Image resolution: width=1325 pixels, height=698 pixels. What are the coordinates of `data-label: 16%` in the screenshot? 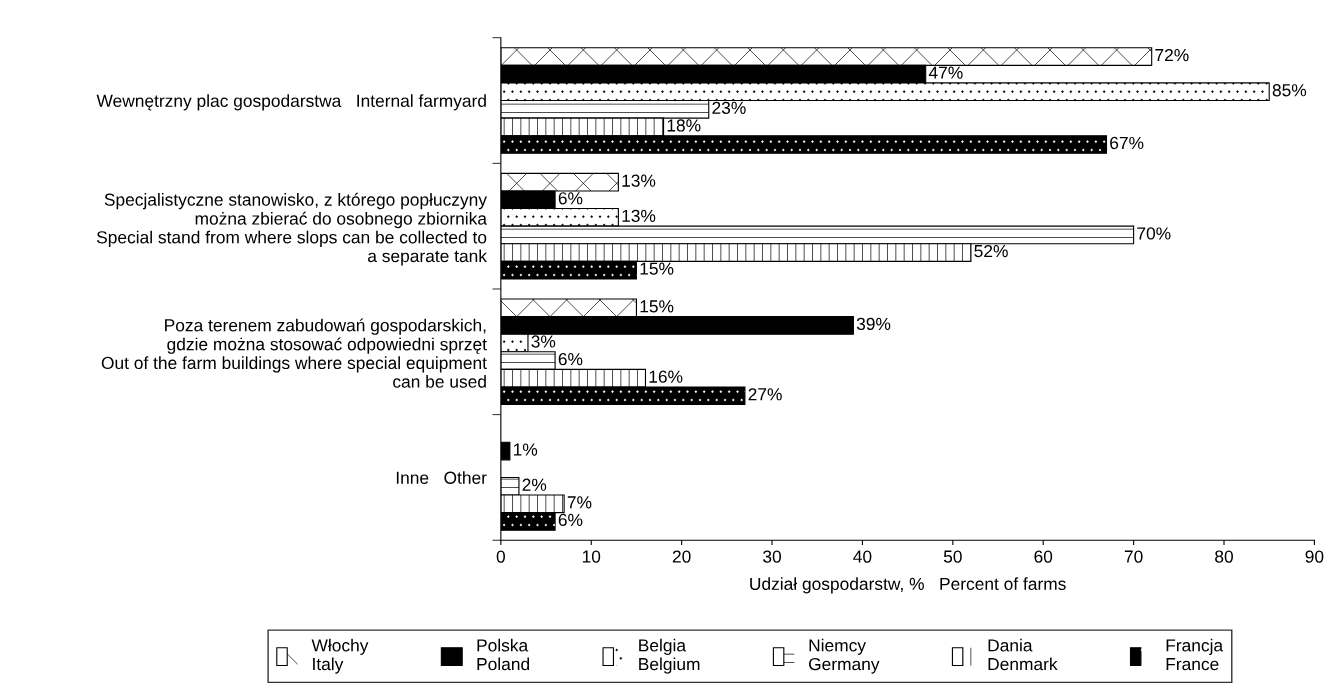 It's located at (666, 376).